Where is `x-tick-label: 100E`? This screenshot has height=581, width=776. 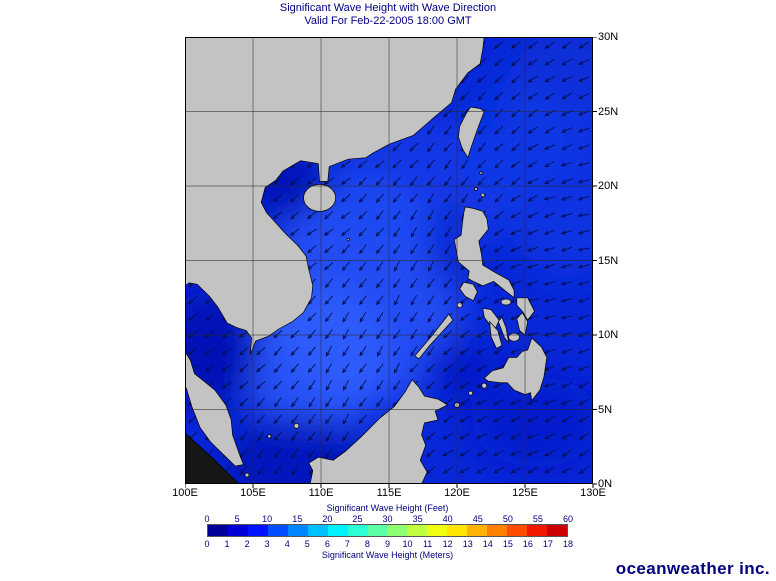 x-tick-label: 100E is located at coordinates (185, 493).